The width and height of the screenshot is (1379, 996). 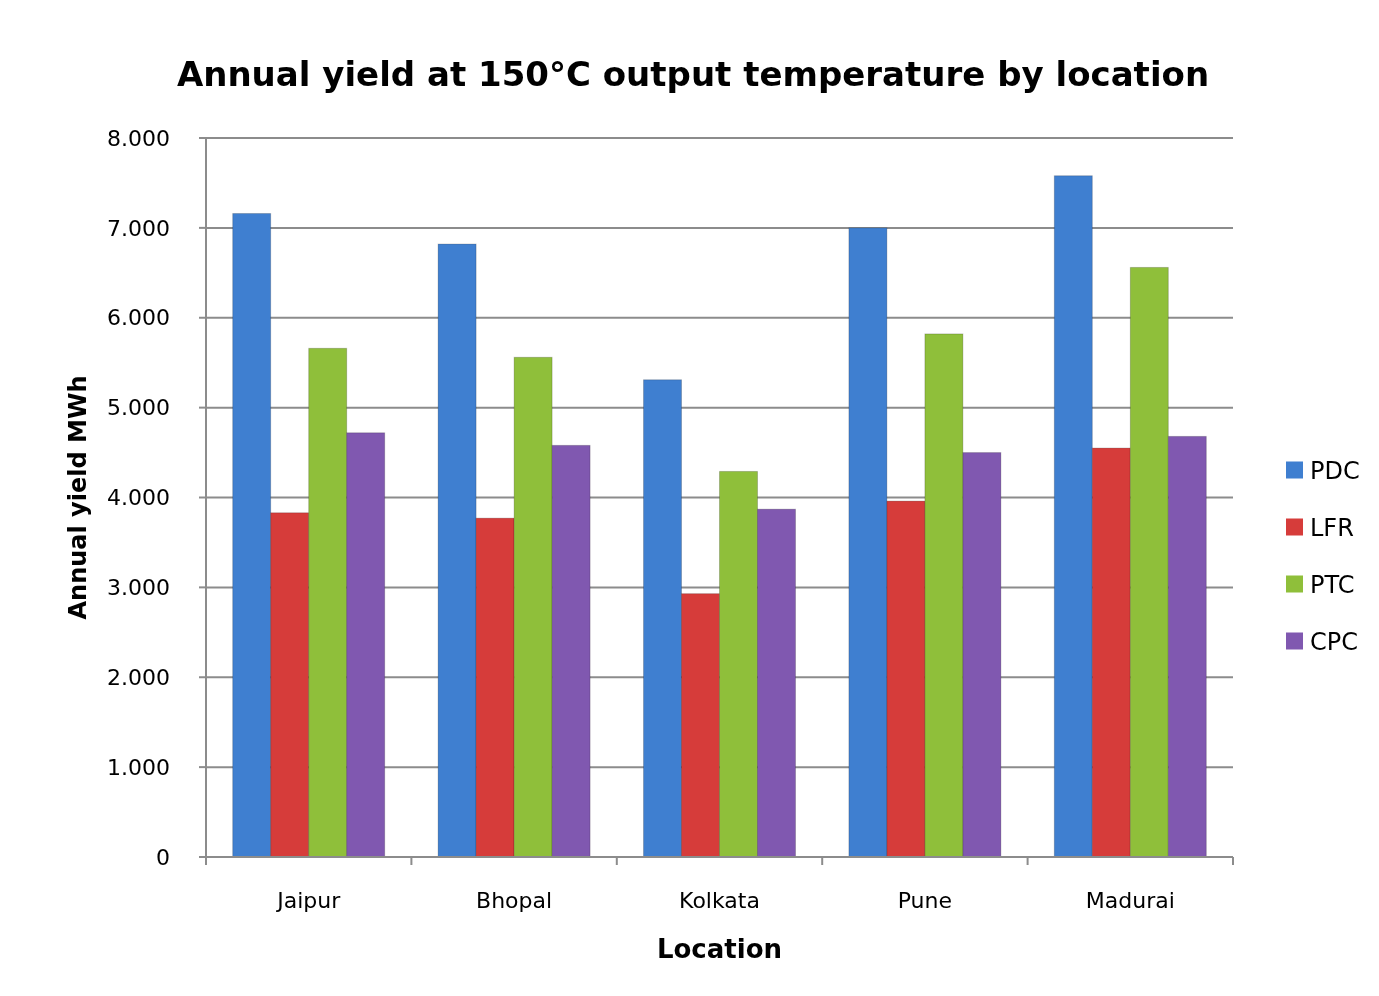 What do you see at coordinates (138, 498) in the screenshot?
I see `y-tick-label: 4.000` at bounding box center [138, 498].